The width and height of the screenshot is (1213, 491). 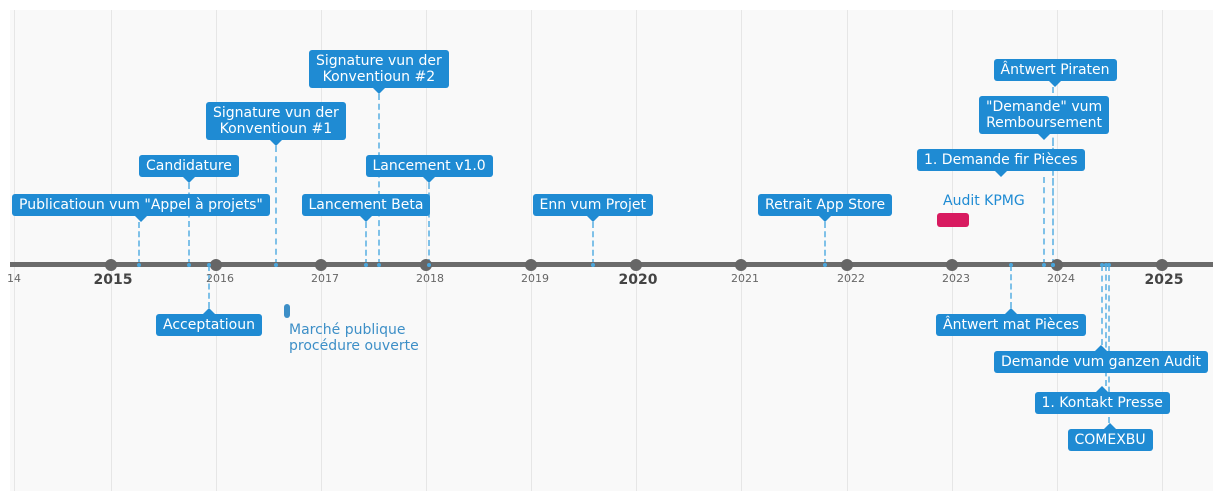 What do you see at coordinates (1110, 437) in the screenshot?
I see `event-label: COMEXBU` at bounding box center [1110, 437].